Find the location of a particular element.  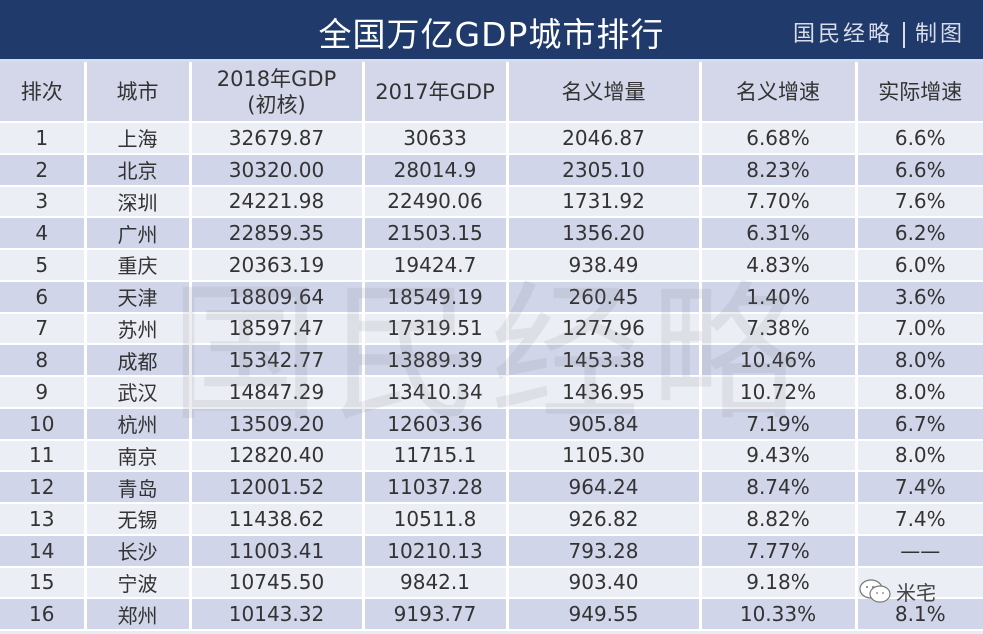

table-row: 5 重庆 20363.19 19424.7 938.49 4.83% 6.0% is located at coordinates (491, 265).